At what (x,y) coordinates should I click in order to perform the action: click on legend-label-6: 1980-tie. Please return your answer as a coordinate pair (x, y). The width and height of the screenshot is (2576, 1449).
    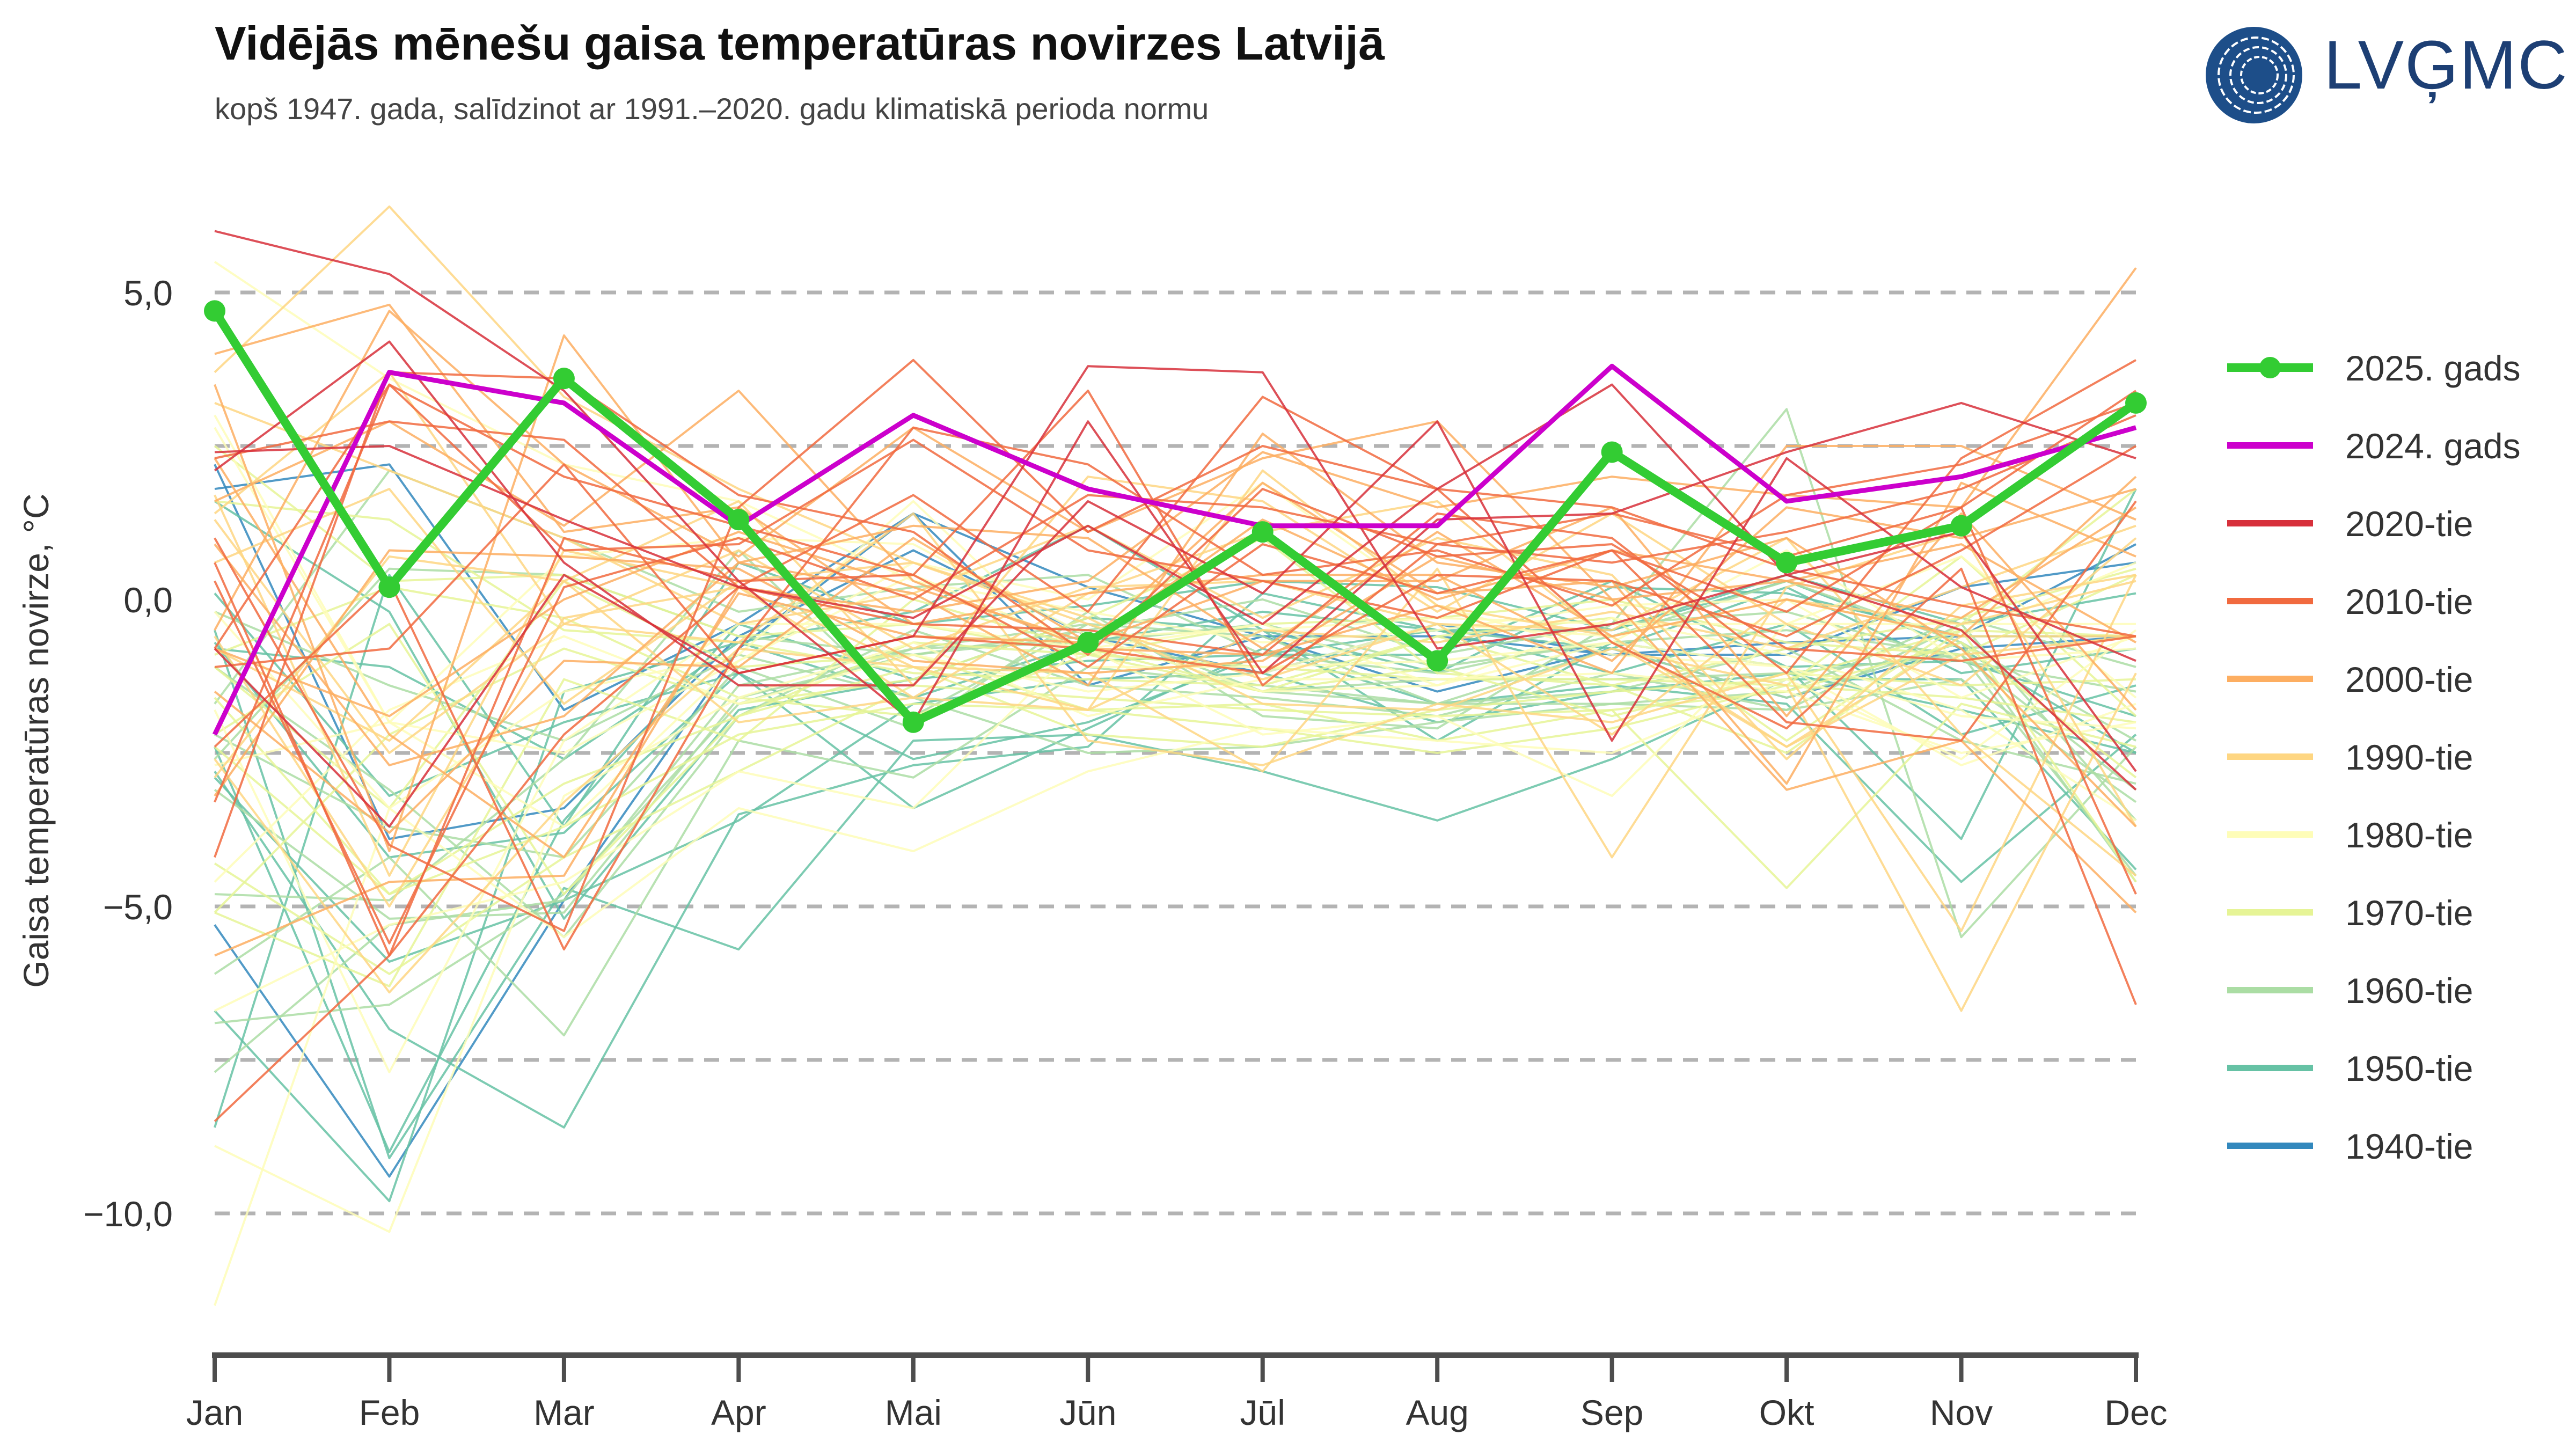
    Looking at the image, I should click on (2409, 835).